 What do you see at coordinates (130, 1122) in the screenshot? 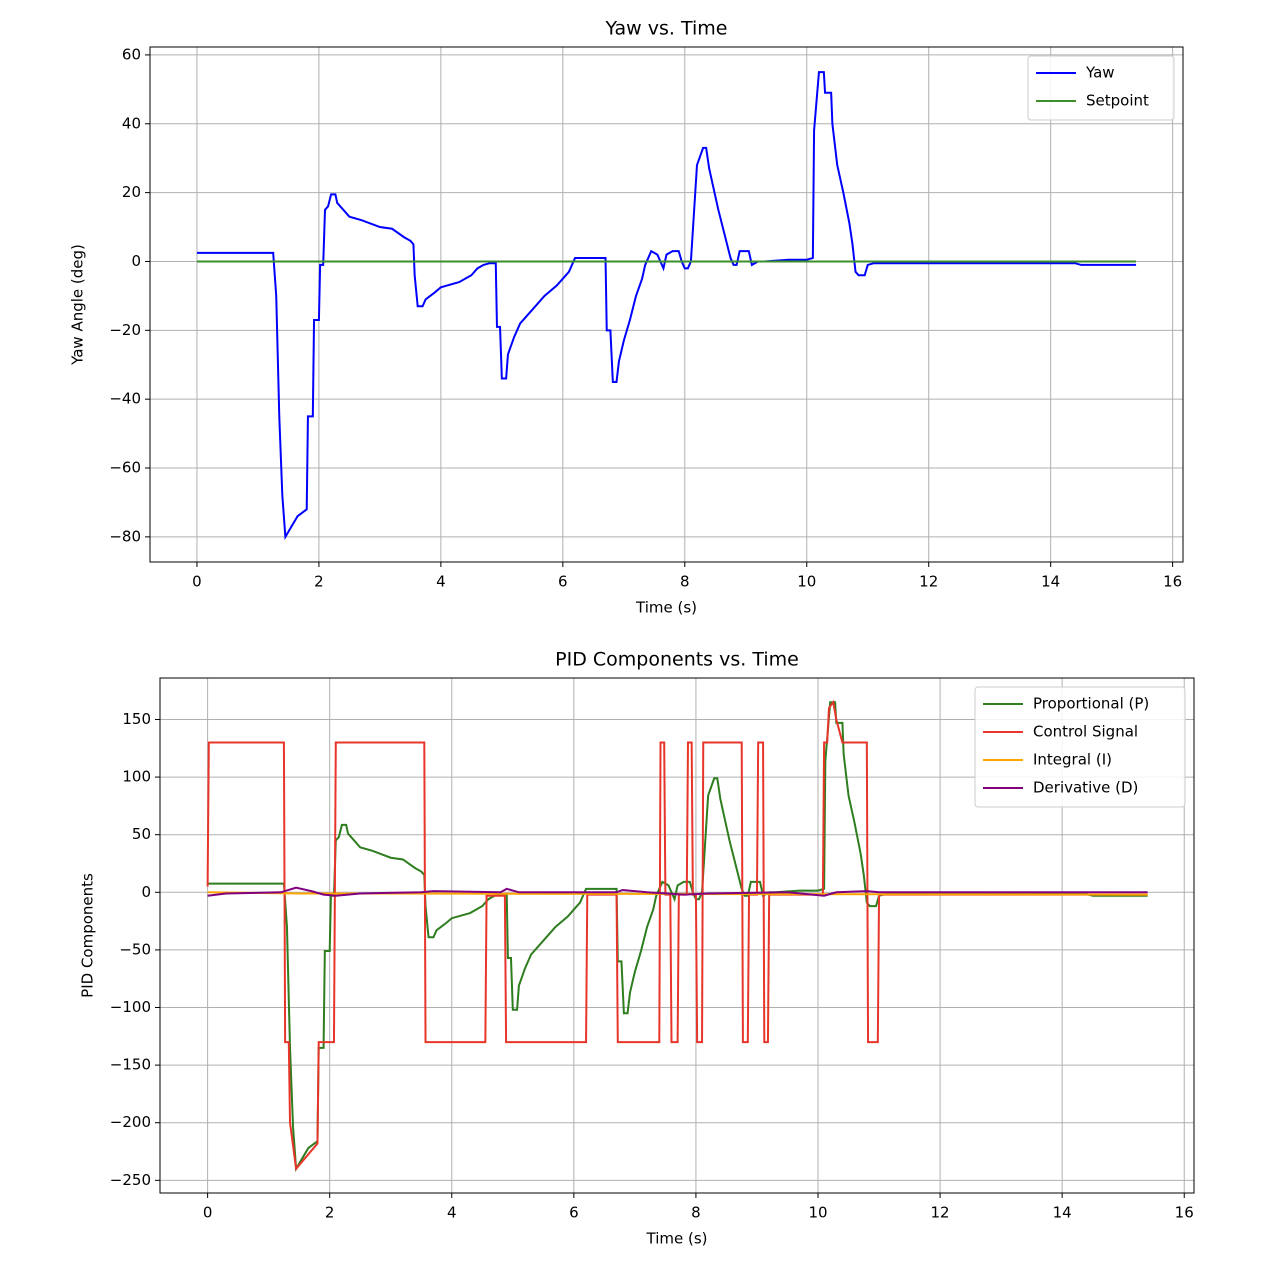
I see `y-tick-label: −200` at bounding box center [130, 1122].